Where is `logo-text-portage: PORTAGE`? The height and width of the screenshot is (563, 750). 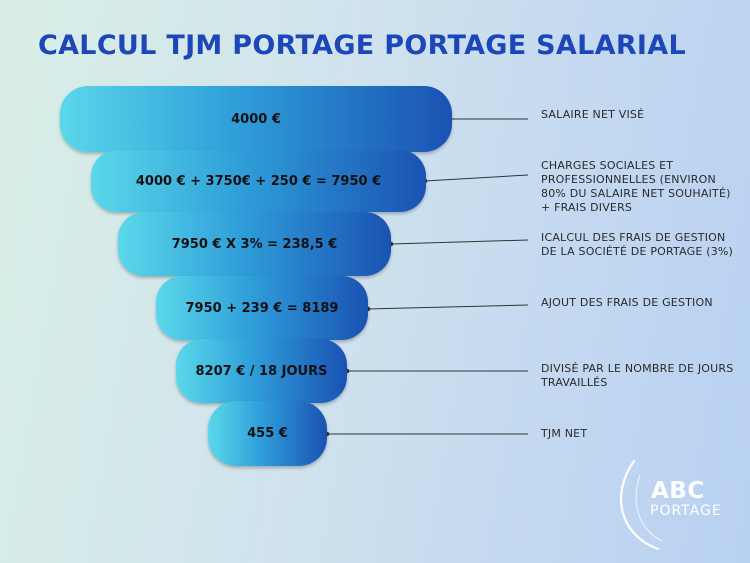 logo-text-portage: PORTAGE is located at coordinates (686, 511).